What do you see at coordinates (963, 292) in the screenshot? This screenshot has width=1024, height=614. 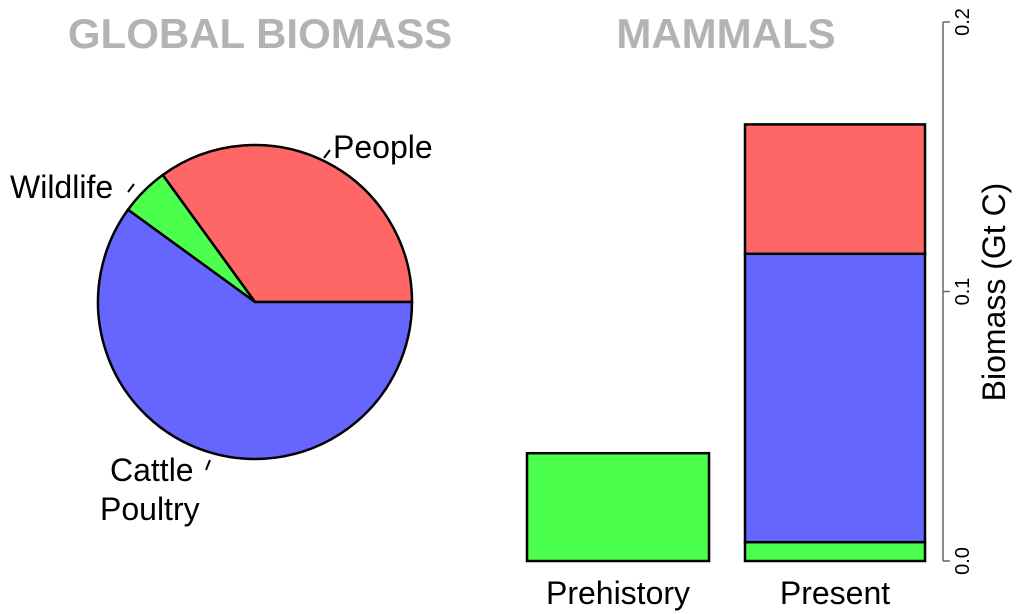 I see `y-tick-label: 0.1` at bounding box center [963, 292].